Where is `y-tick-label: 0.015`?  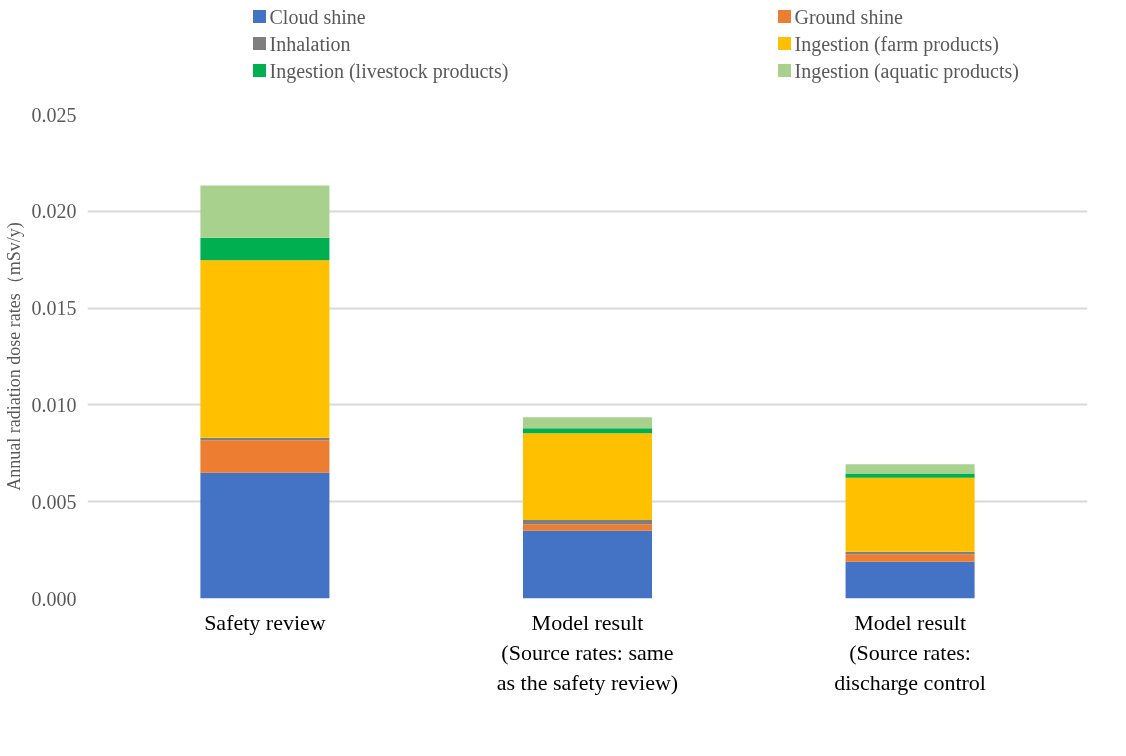
y-tick-label: 0.015 is located at coordinates (54, 308).